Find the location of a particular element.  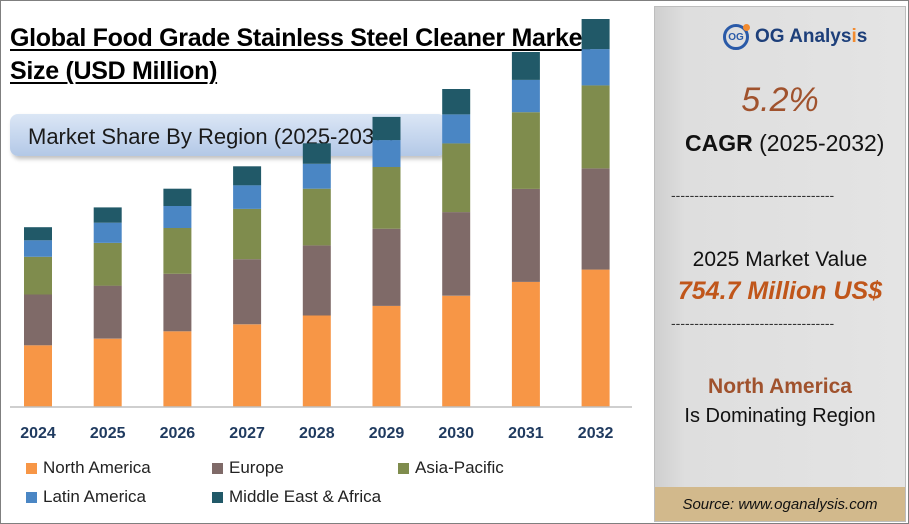

legend-item-north-america: North America is located at coordinates (88, 468).